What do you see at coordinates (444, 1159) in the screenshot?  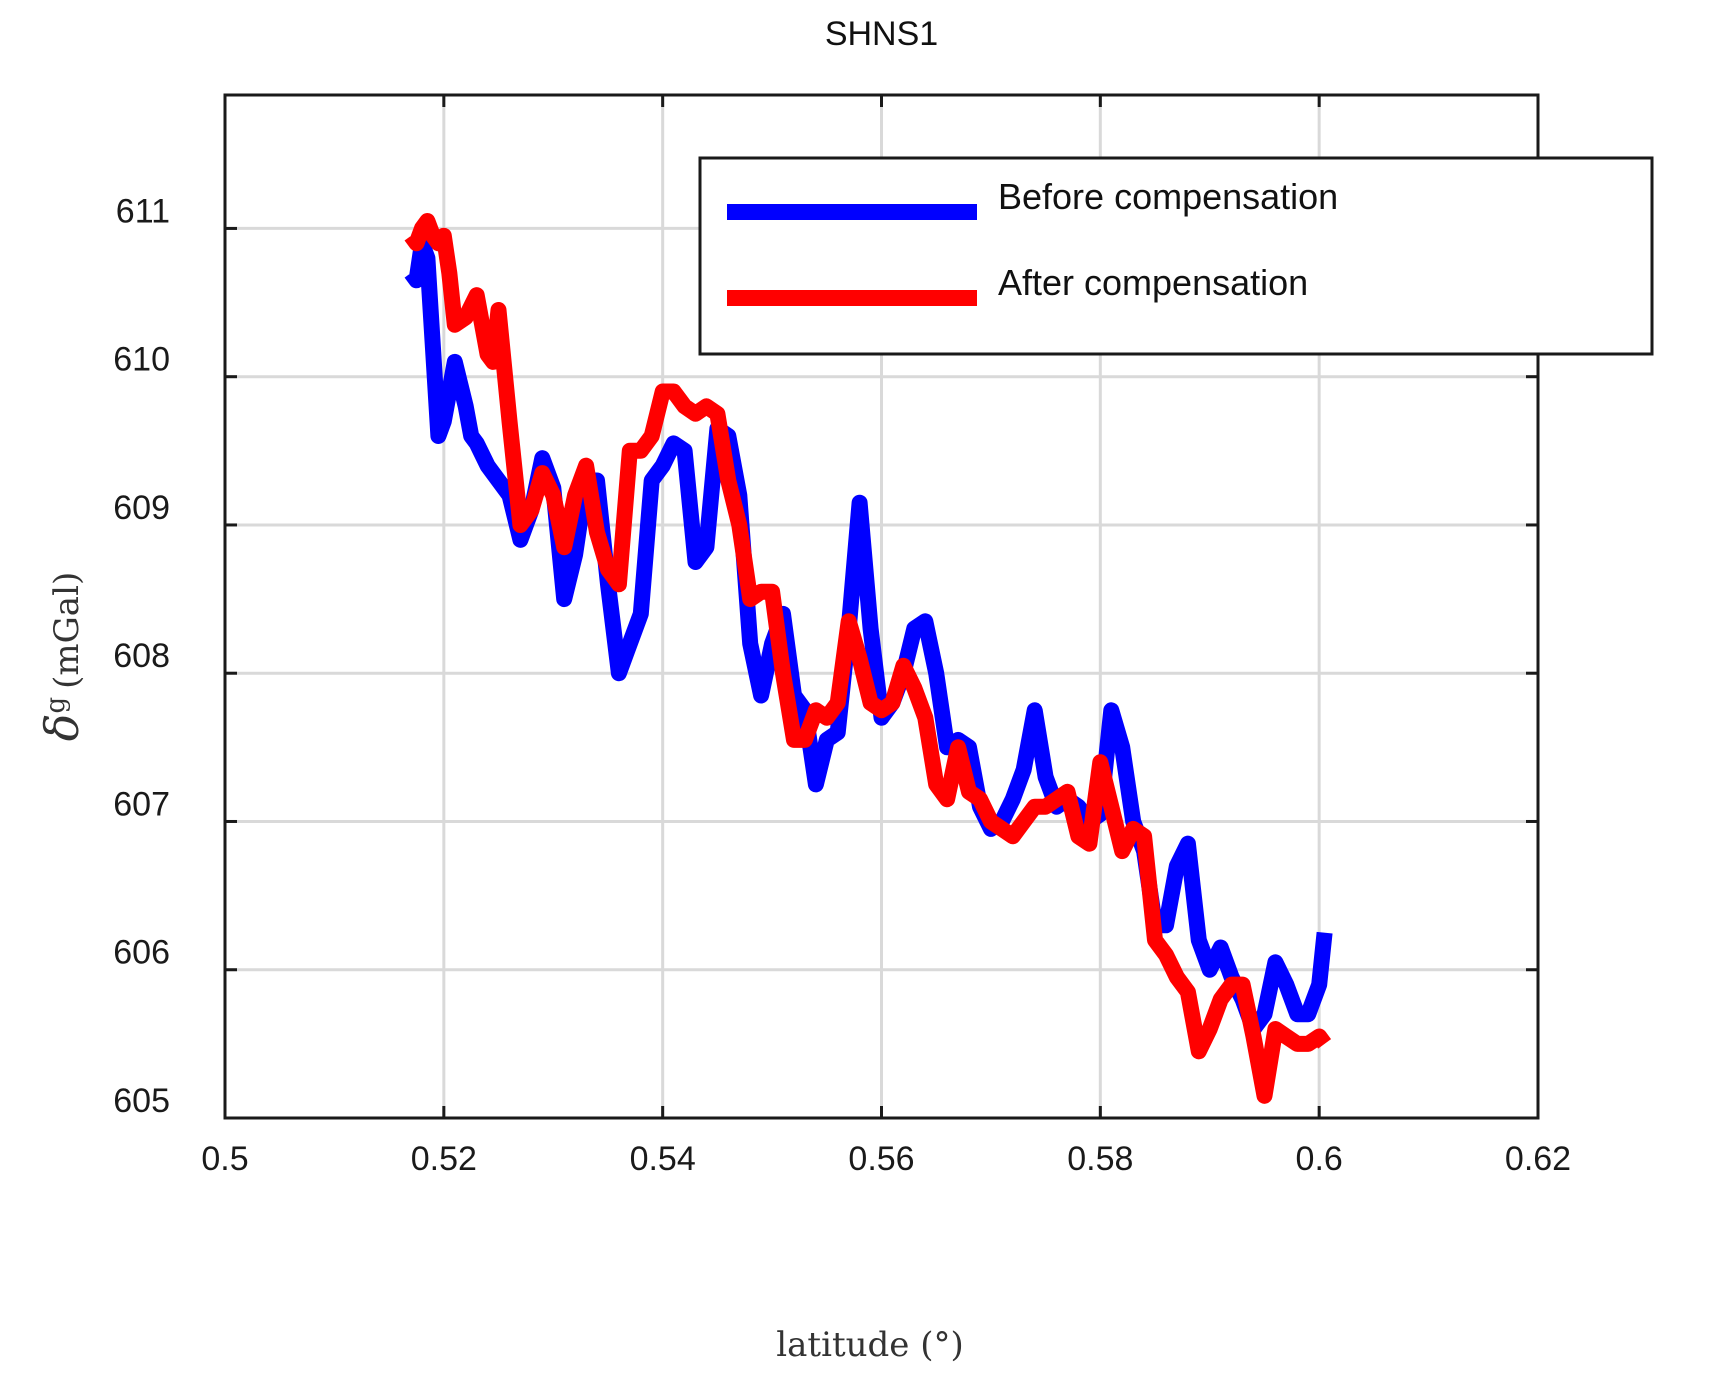 I see `x-tick-label: 0.52` at bounding box center [444, 1159].